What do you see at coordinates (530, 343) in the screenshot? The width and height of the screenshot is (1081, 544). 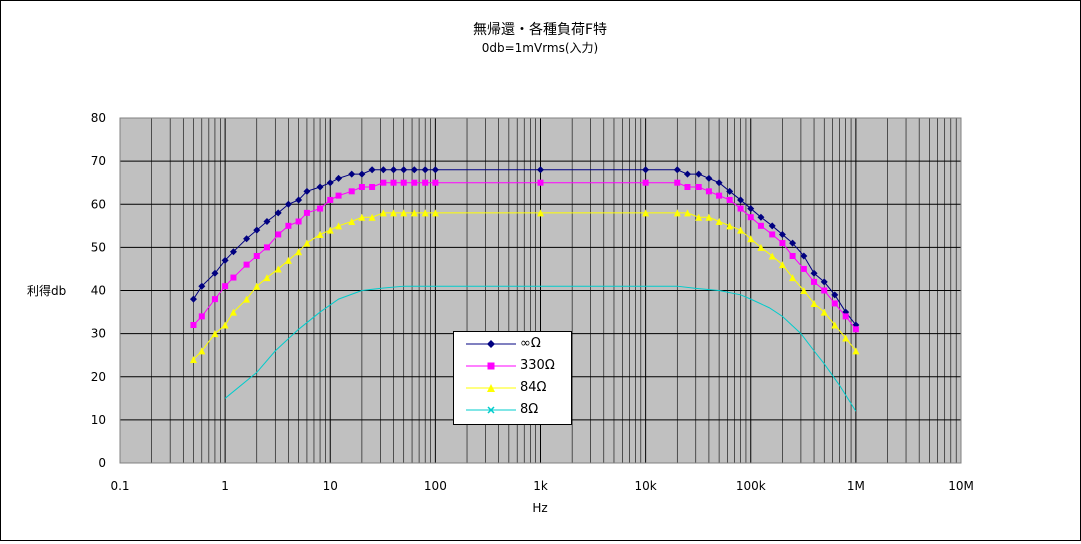 I see `legend-label-inf-ohm: ∞Ω` at bounding box center [530, 343].